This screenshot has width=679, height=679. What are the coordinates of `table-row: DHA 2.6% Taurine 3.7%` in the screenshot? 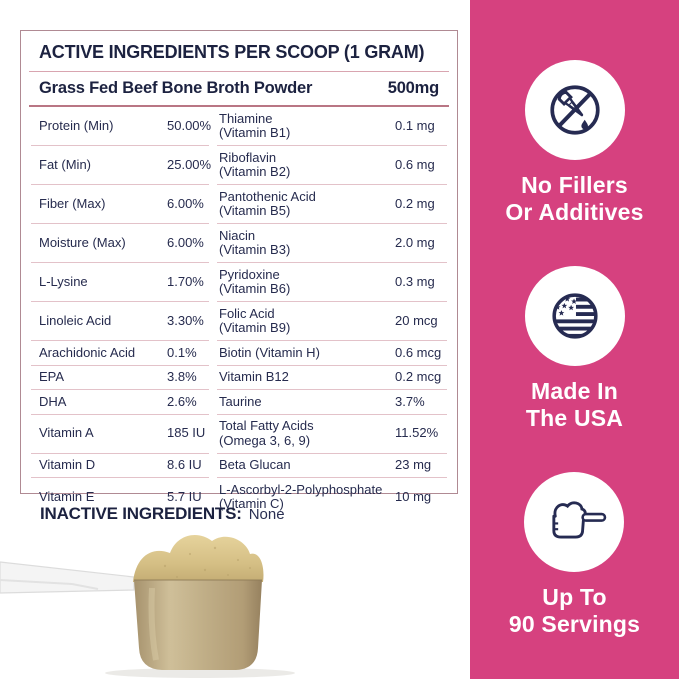 It's located at (239, 401).